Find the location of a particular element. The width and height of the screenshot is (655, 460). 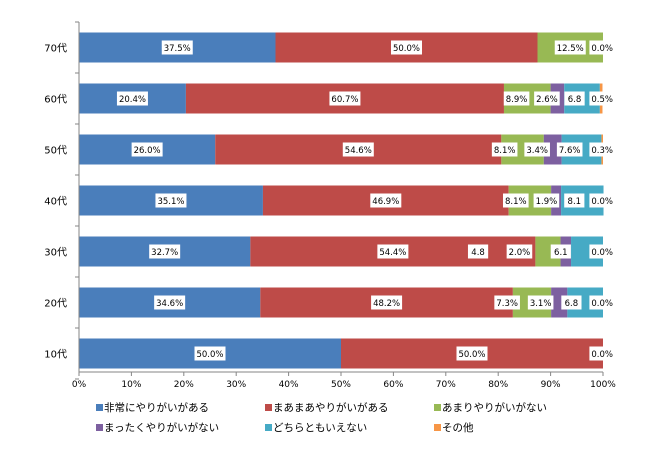

data-label: 12.5% is located at coordinates (570, 49).